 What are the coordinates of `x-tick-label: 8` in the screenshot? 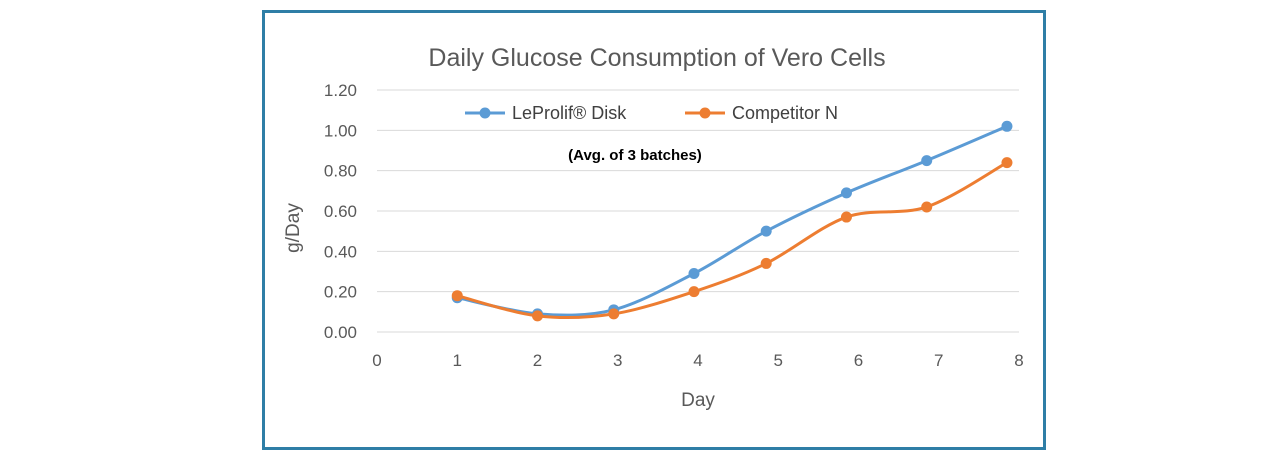 It's located at (1018, 360).